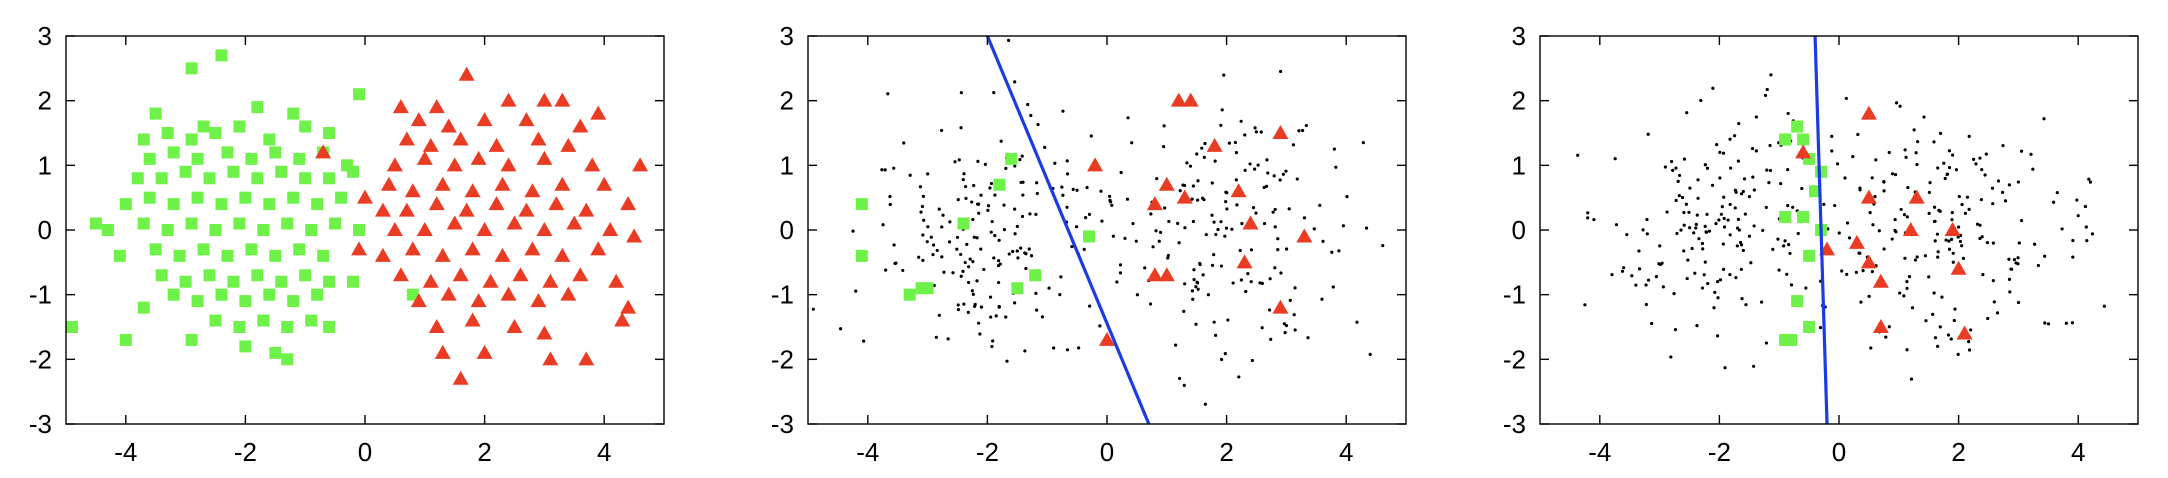  What do you see at coordinates (1958, 452) in the screenshot?
I see `x-tick-label: 2` at bounding box center [1958, 452].